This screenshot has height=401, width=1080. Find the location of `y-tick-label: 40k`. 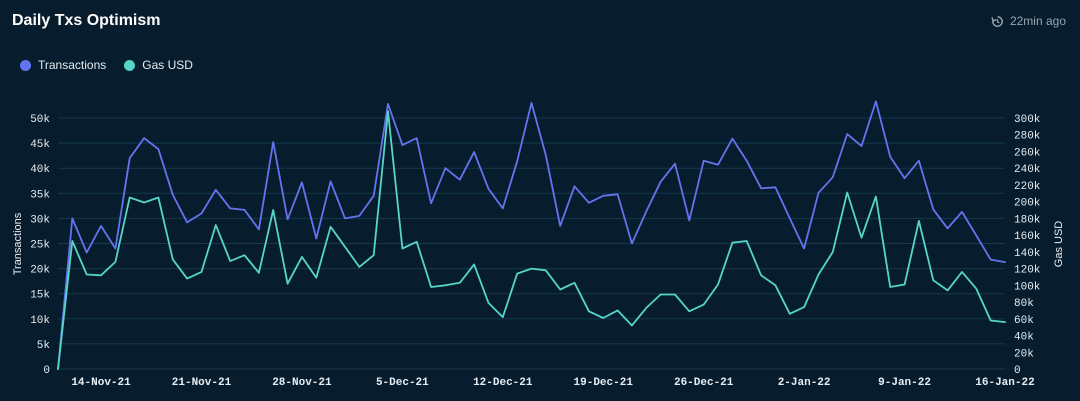

y-tick-label: 40k is located at coordinates (40, 170).